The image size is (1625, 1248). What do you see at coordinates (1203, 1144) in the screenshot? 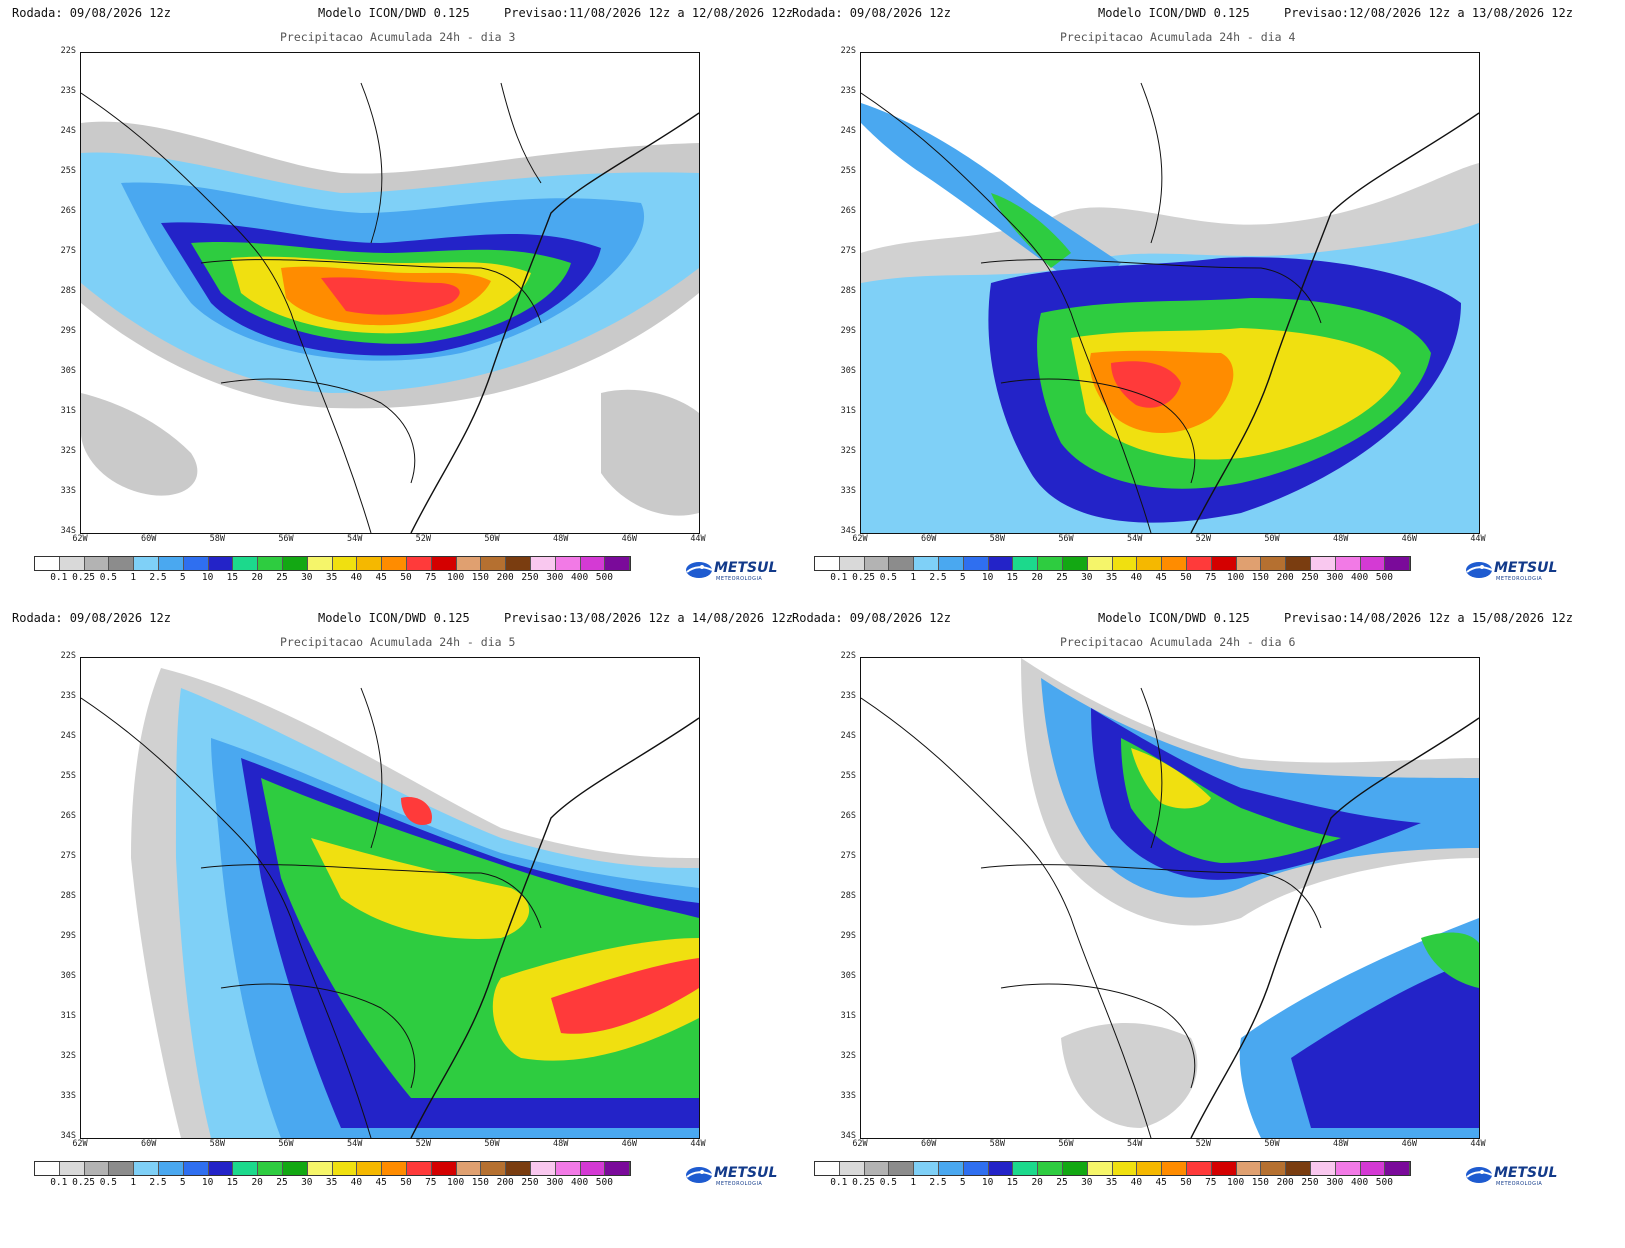
I see `longitude-tick-label: 52W` at bounding box center [1203, 1144].